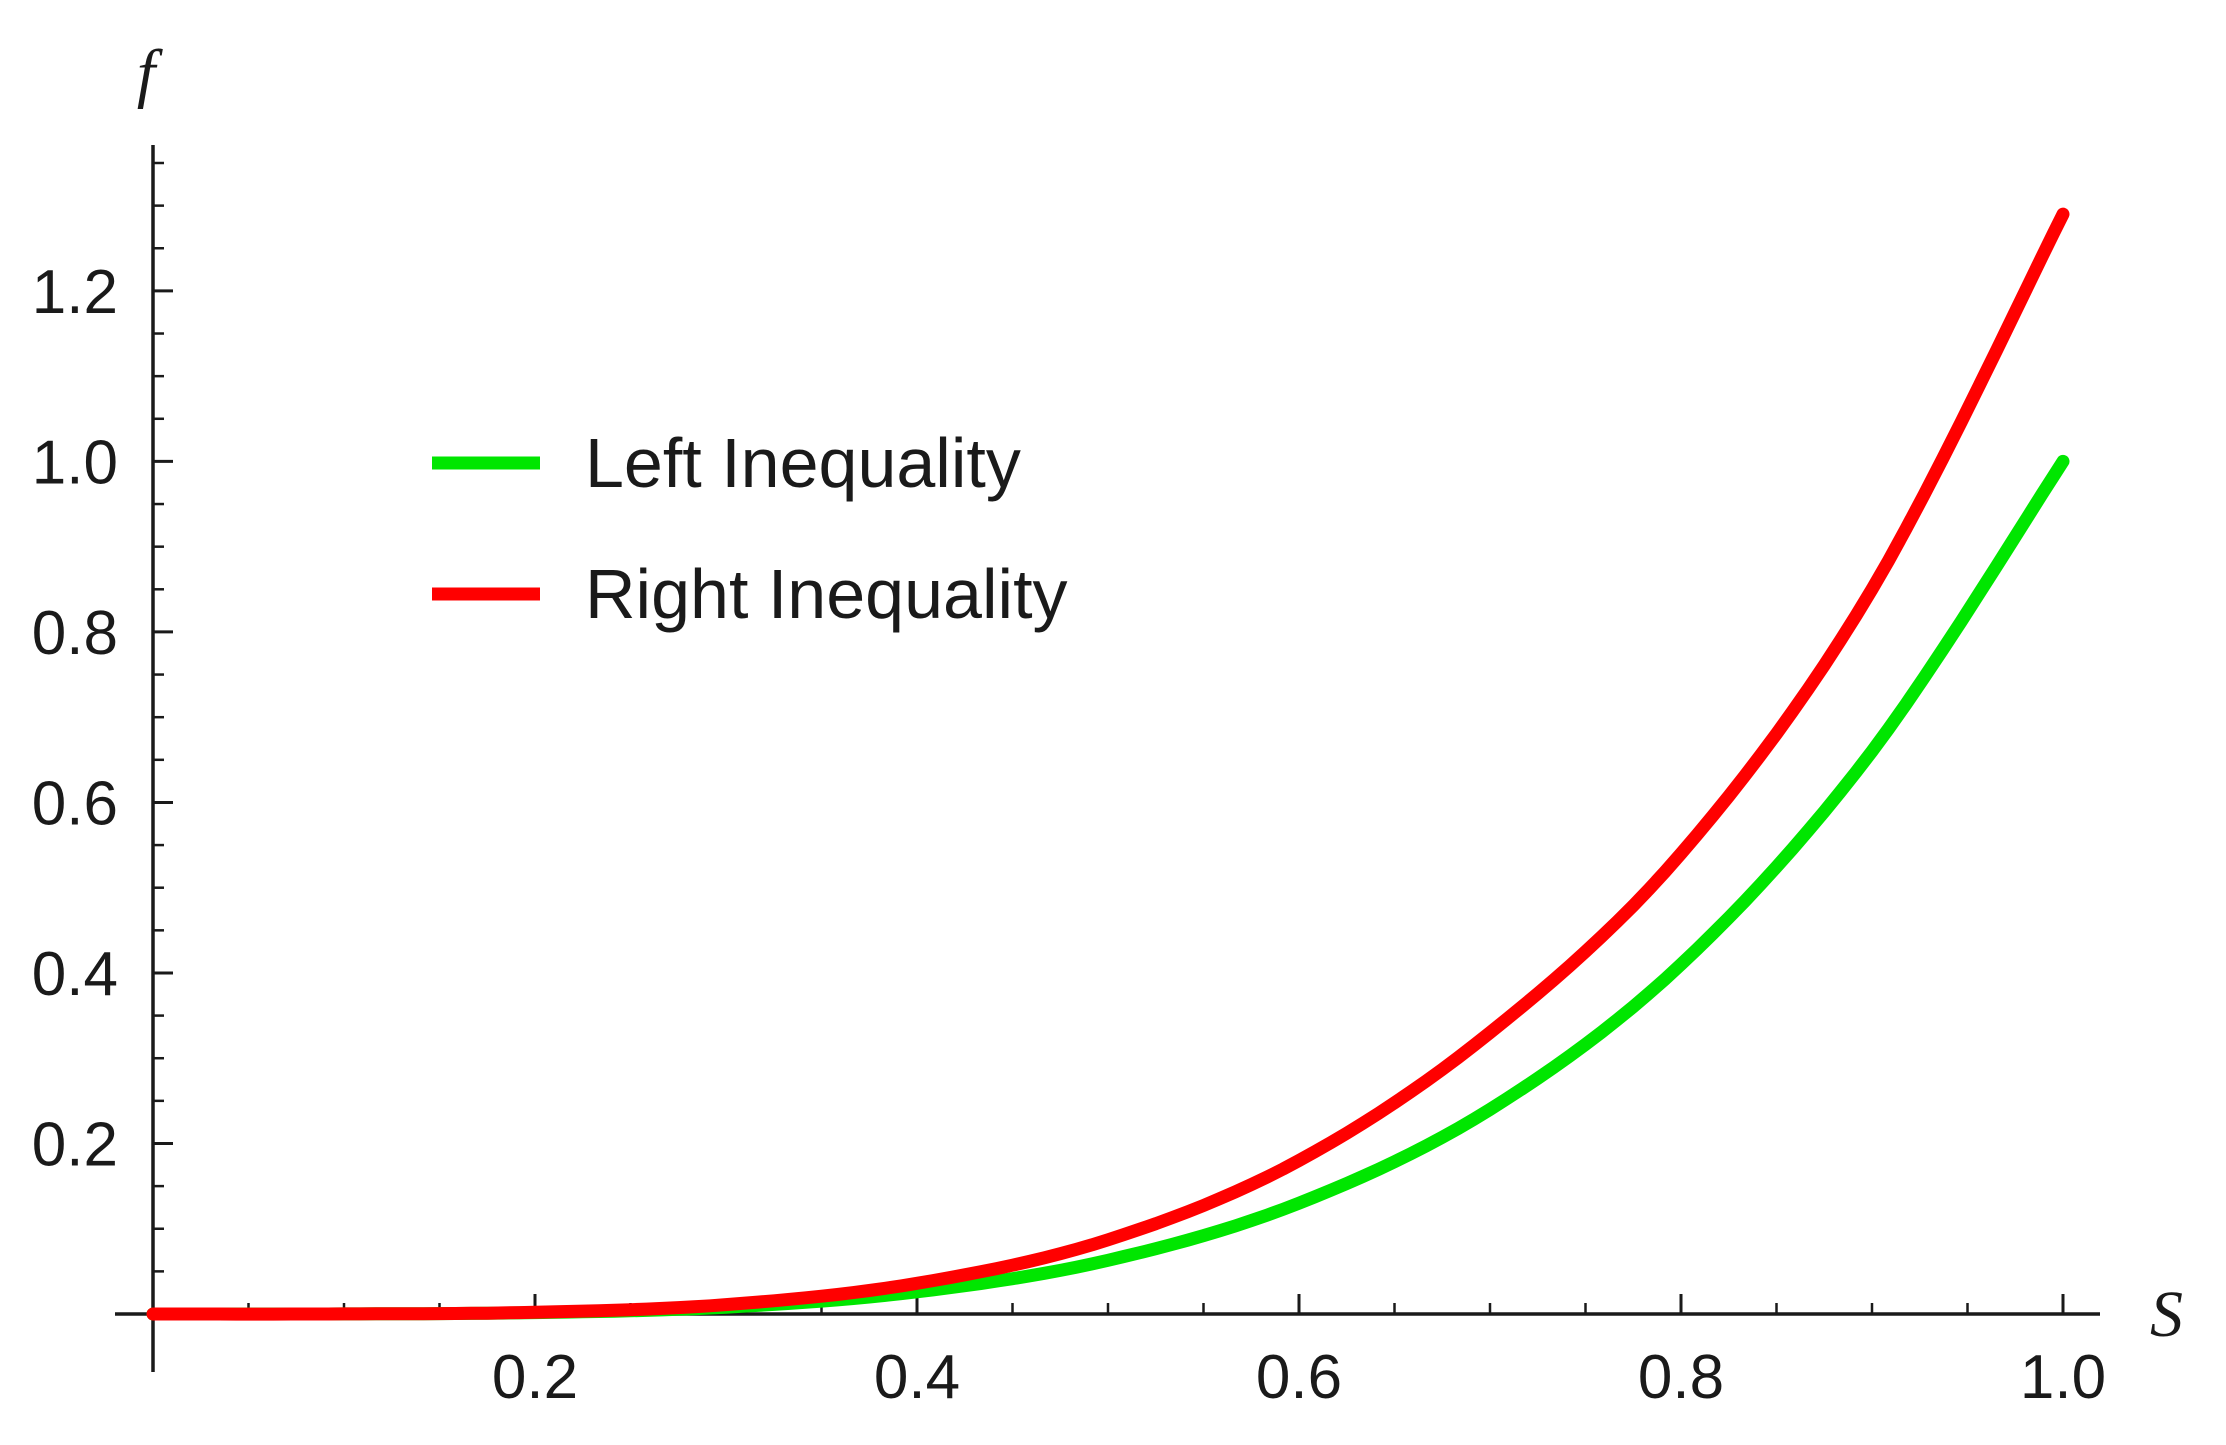 The width and height of the screenshot is (2226, 1445). What do you see at coordinates (917, 1377) in the screenshot?
I see `x-tick-label: 0.4` at bounding box center [917, 1377].